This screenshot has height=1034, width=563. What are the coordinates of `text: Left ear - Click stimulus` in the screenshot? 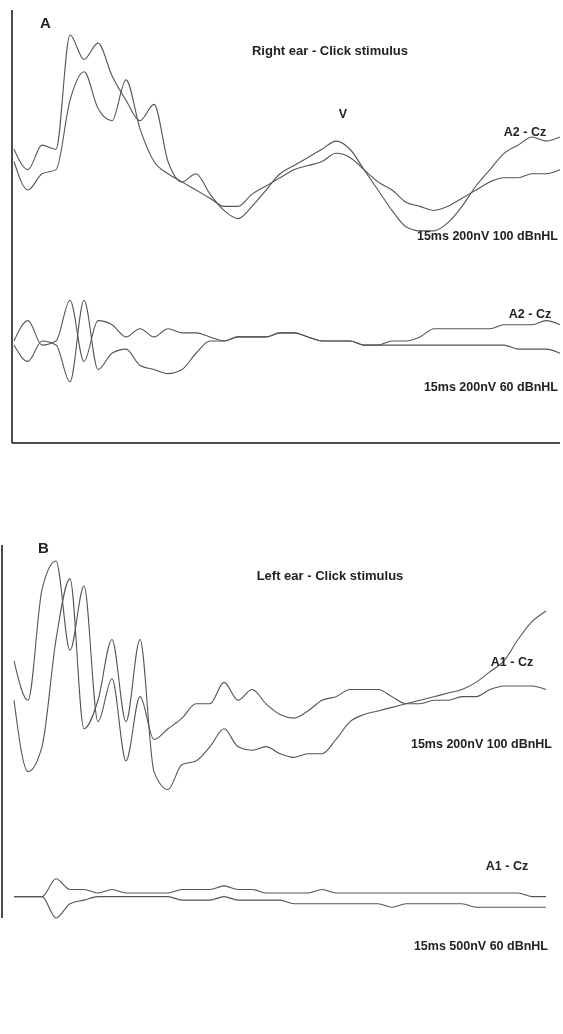 It's located at (330, 575).